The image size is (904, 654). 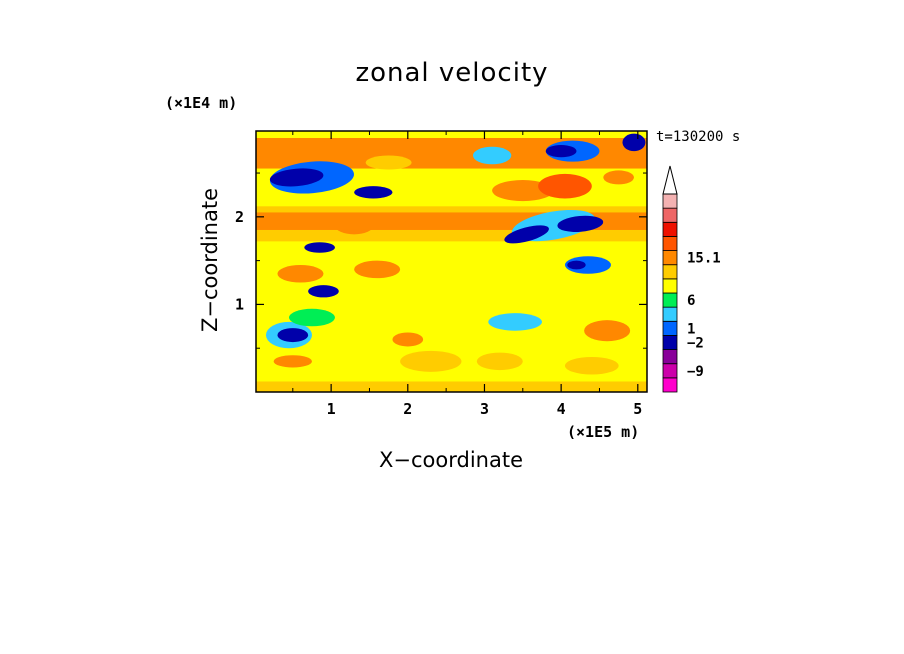 I want to click on colorbar-extend-arrow, so click(x=670, y=180).